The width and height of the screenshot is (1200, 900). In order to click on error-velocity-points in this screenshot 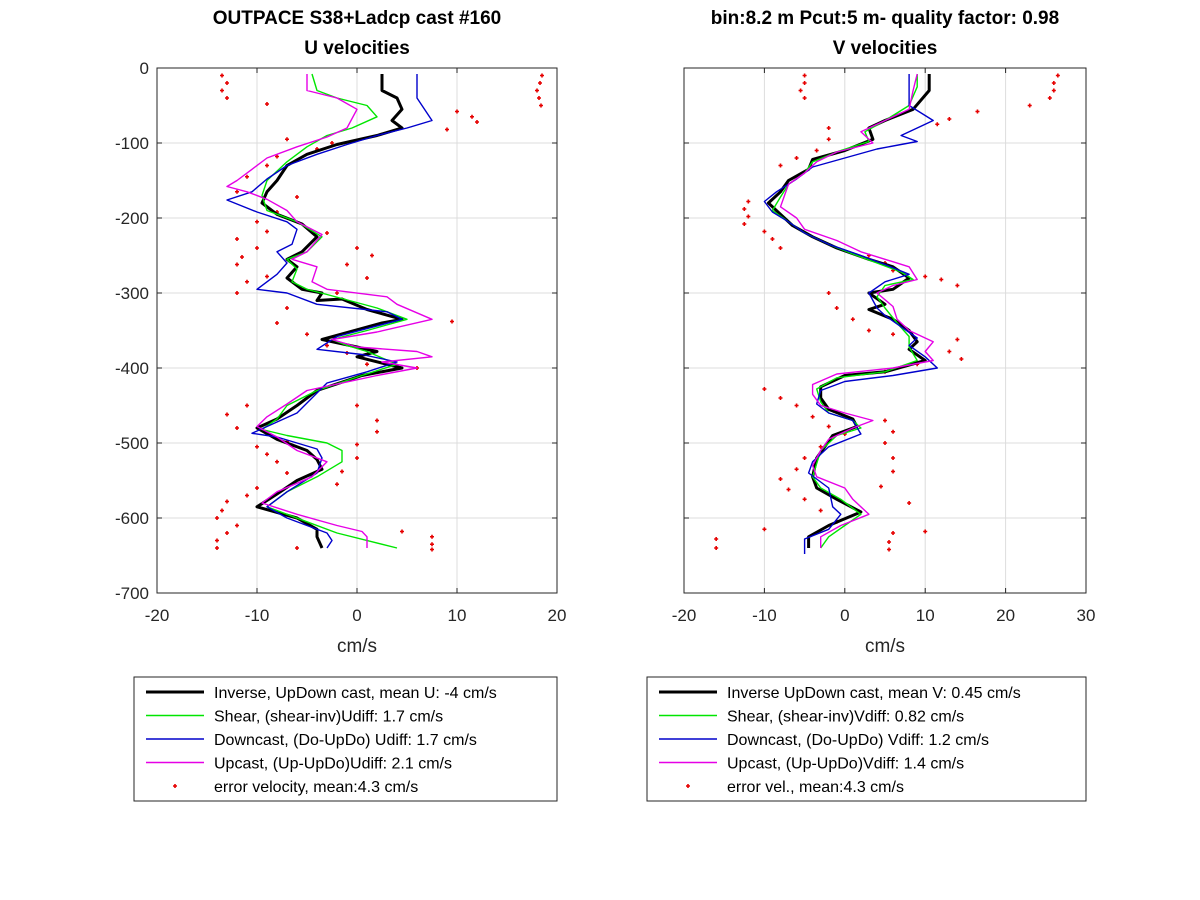, I will do `click(379, 312)`.